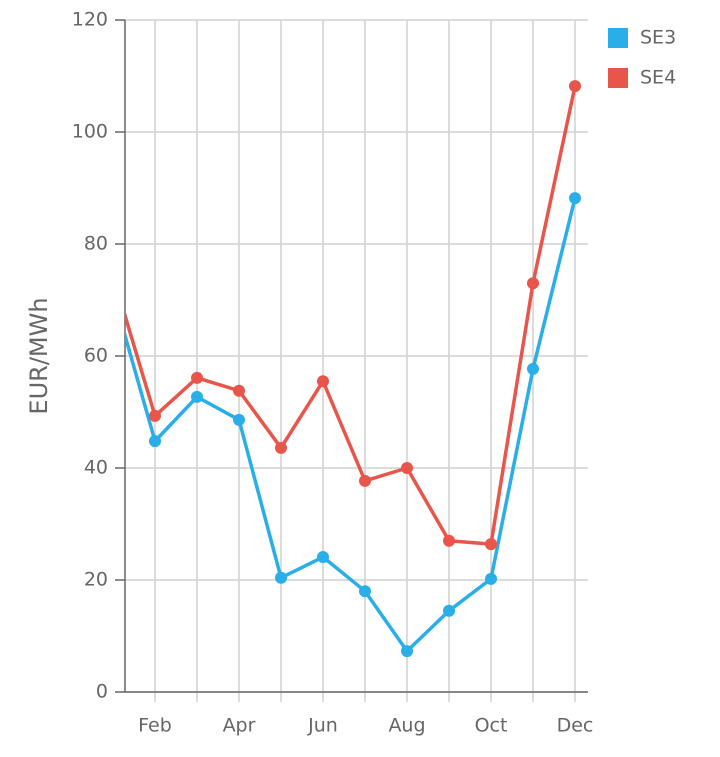 The image size is (720, 757). I want to click on x-tick-label: Feb, so click(155, 726).